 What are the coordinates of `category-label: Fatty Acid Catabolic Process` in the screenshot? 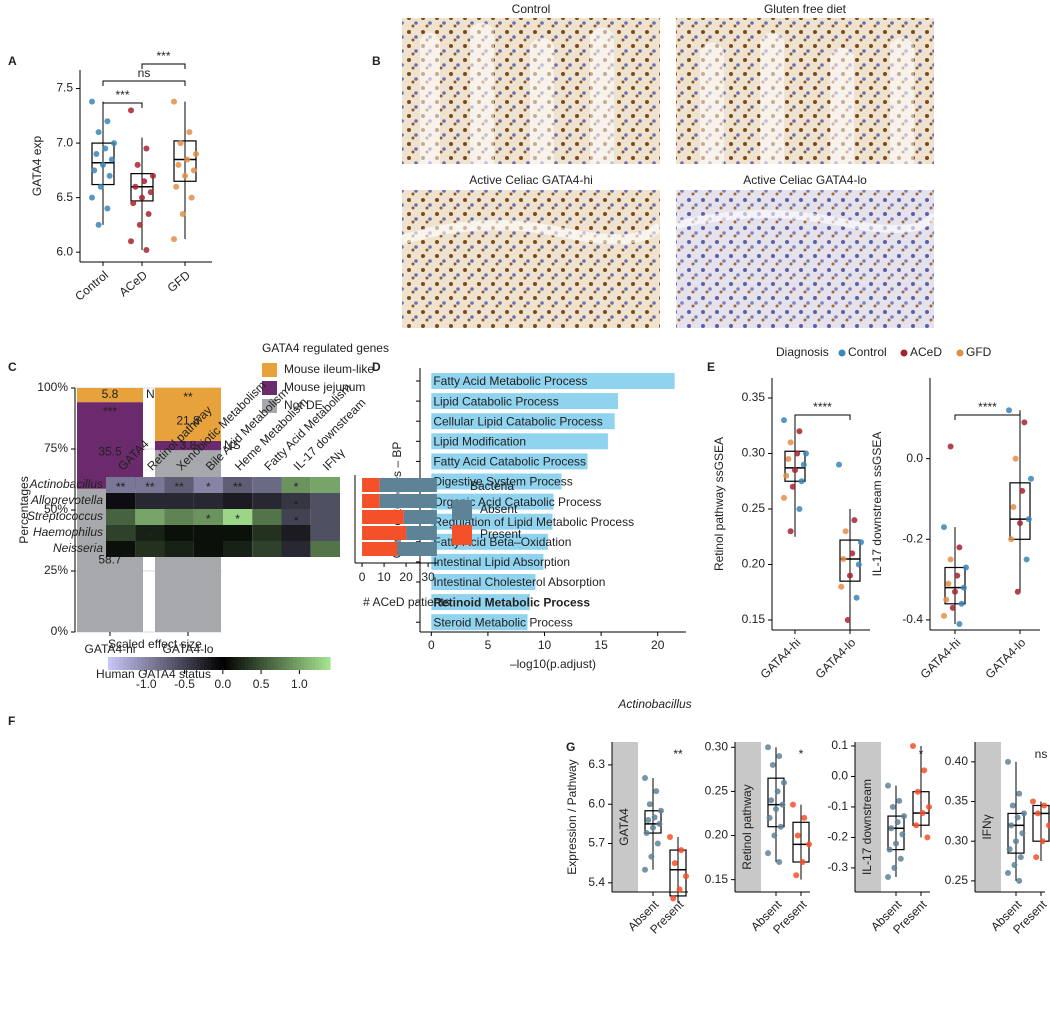 It's located at (509, 462).